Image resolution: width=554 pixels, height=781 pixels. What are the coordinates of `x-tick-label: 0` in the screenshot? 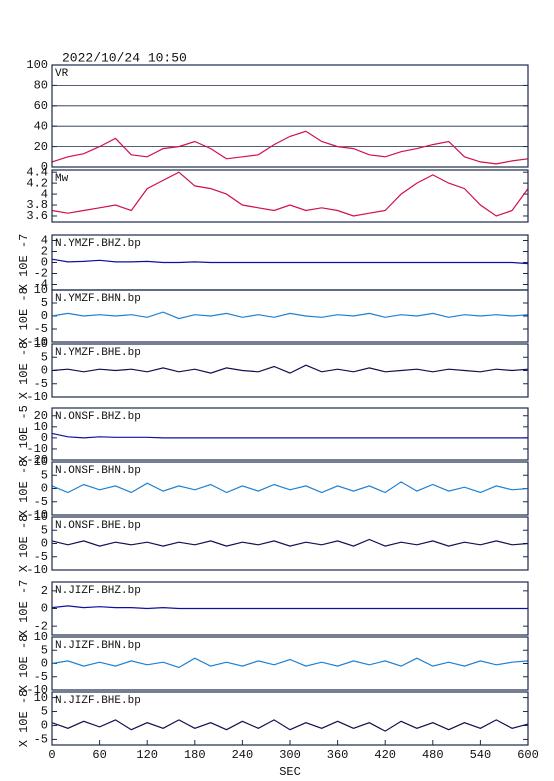 It's located at (51, 755).